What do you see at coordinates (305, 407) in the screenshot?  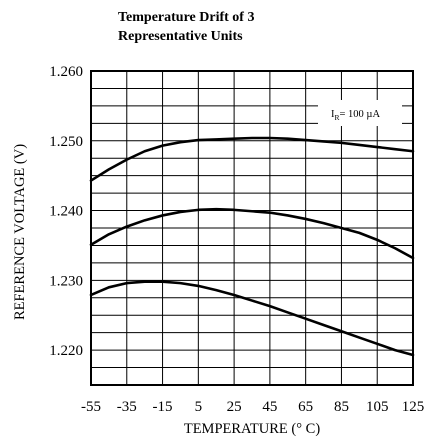 I see `x-tick-label: 65` at bounding box center [305, 407].